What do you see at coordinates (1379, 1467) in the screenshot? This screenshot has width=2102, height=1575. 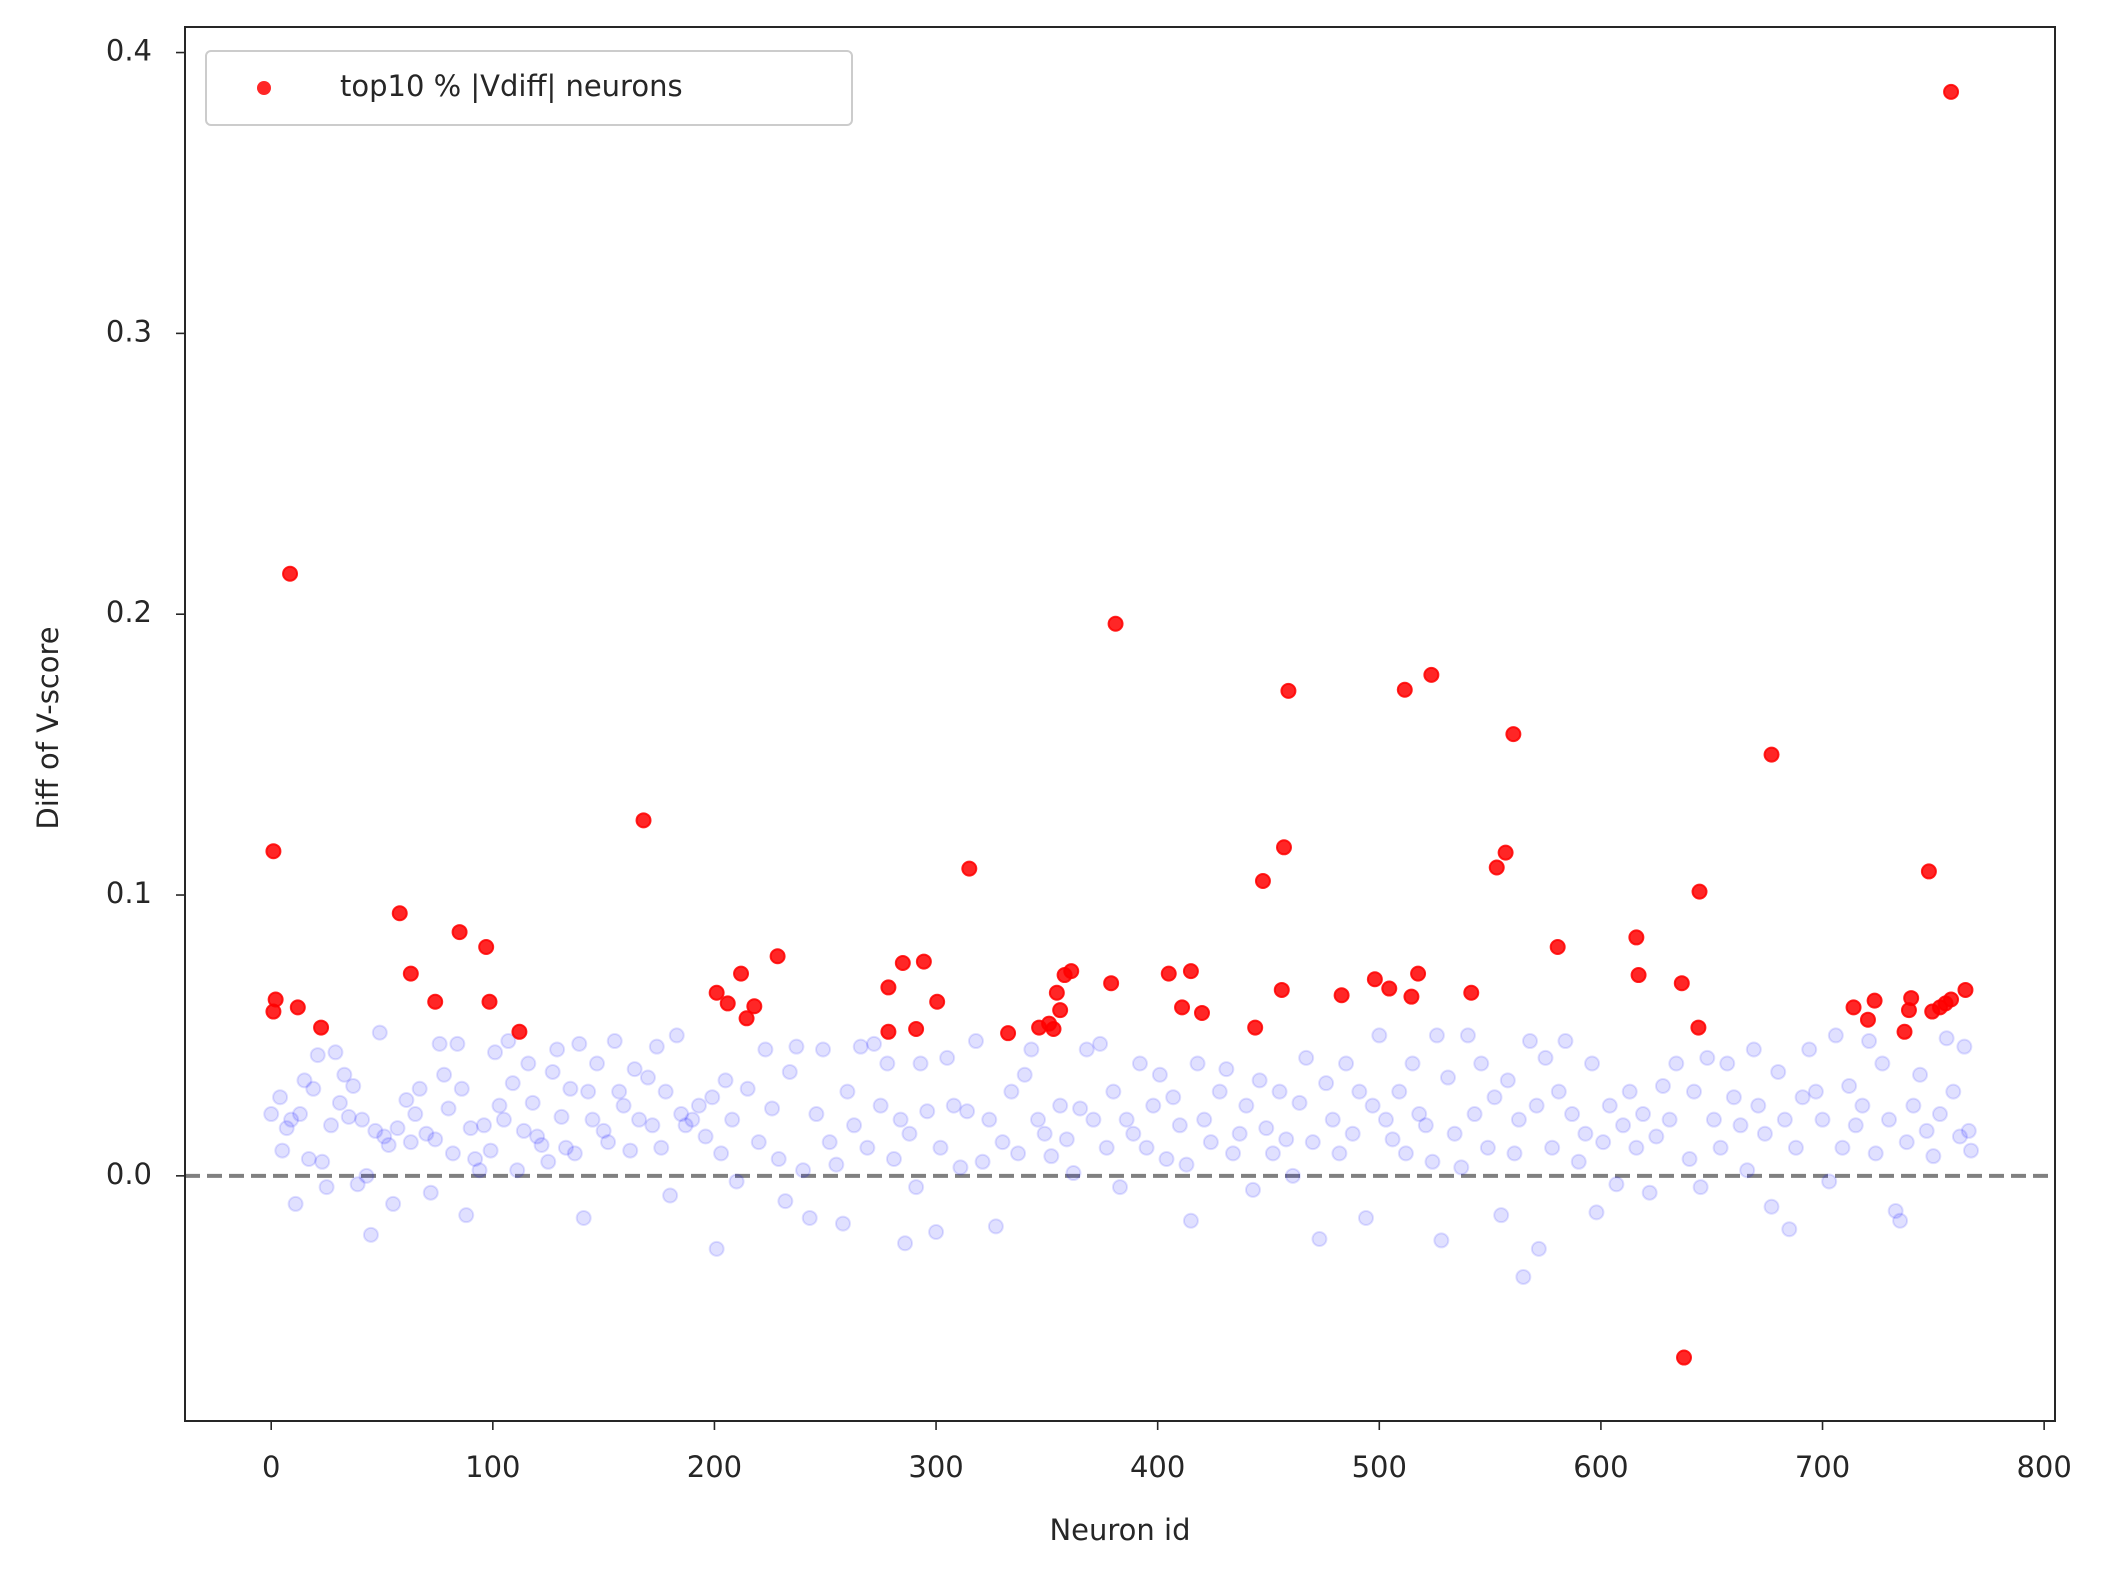 I see `x-tick-label: 500` at bounding box center [1379, 1467].